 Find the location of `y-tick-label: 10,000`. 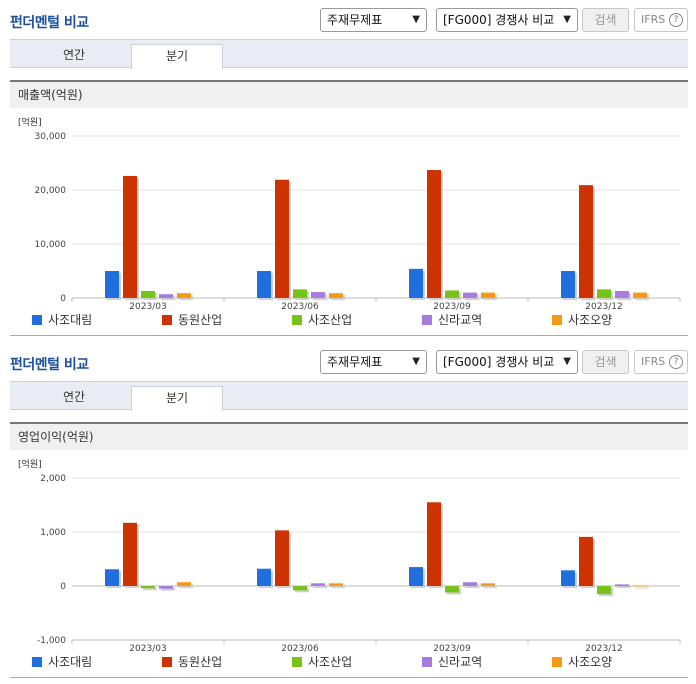

y-tick-label: 10,000 is located at coordinates (51, 245).